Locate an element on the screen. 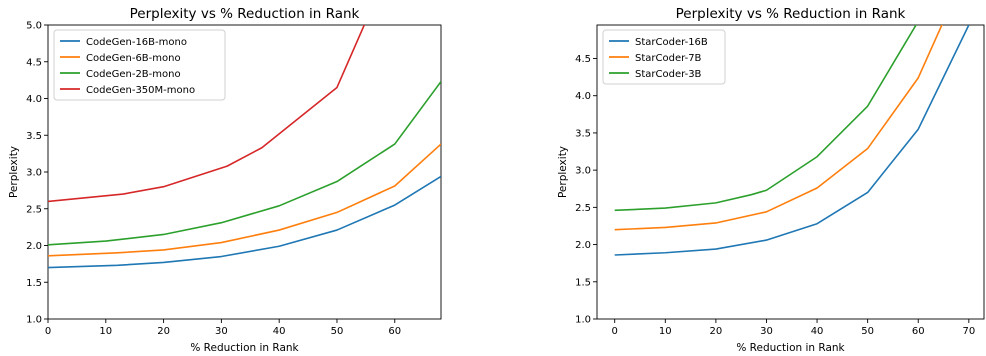  legend-label-0: StarCoder-16B is located at coordinates (671, 42).